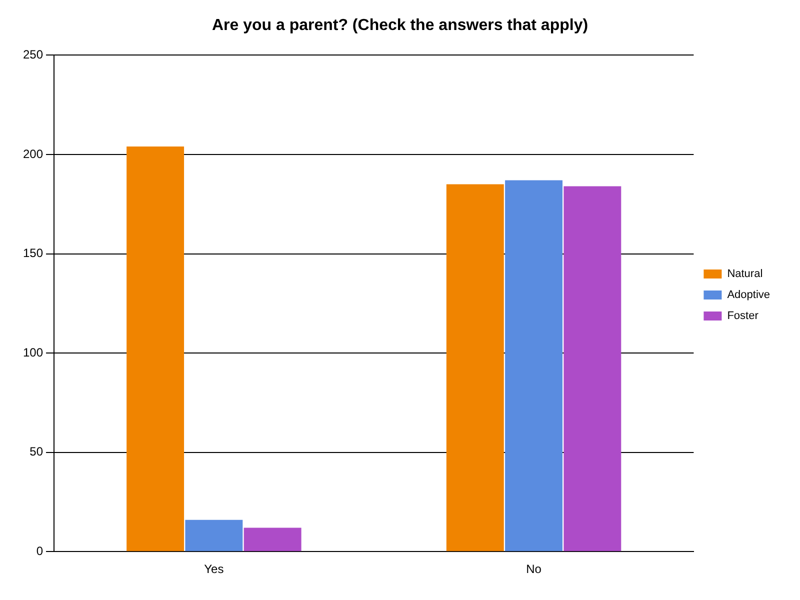 The height and width of the screenshot is (600, 800). I want to click on y-tick-label: 250, so click(33, 55).